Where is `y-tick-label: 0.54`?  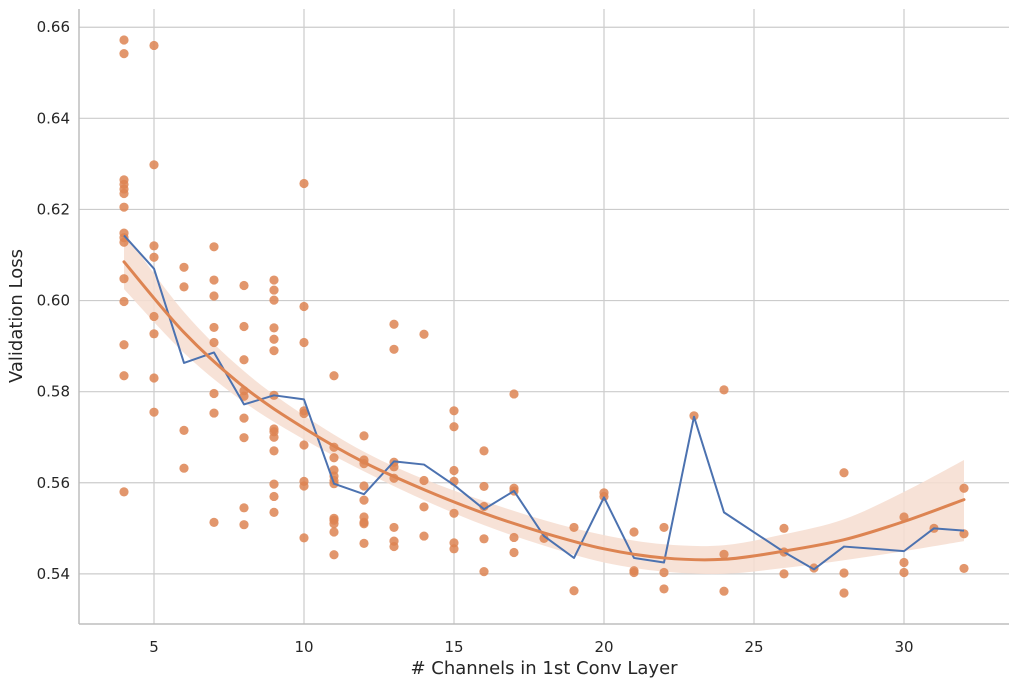 y-tick-label: 0.54 is located at coordinates (53, 574).